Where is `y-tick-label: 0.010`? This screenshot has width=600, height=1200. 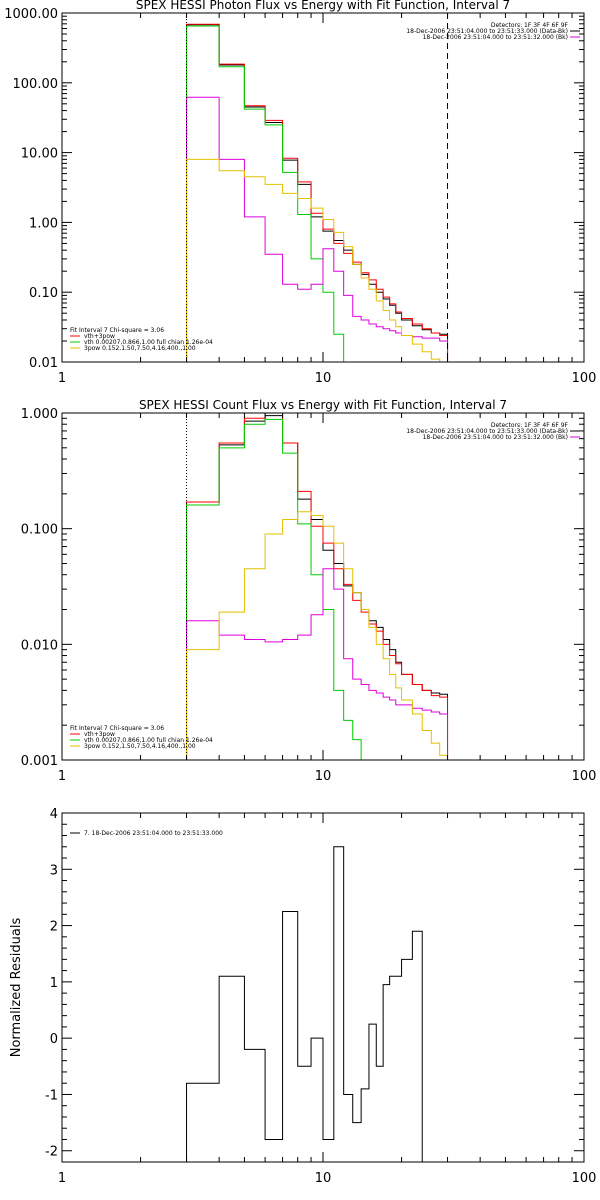
y-tick-label: 0.010 is located at coordinates (39, 645).